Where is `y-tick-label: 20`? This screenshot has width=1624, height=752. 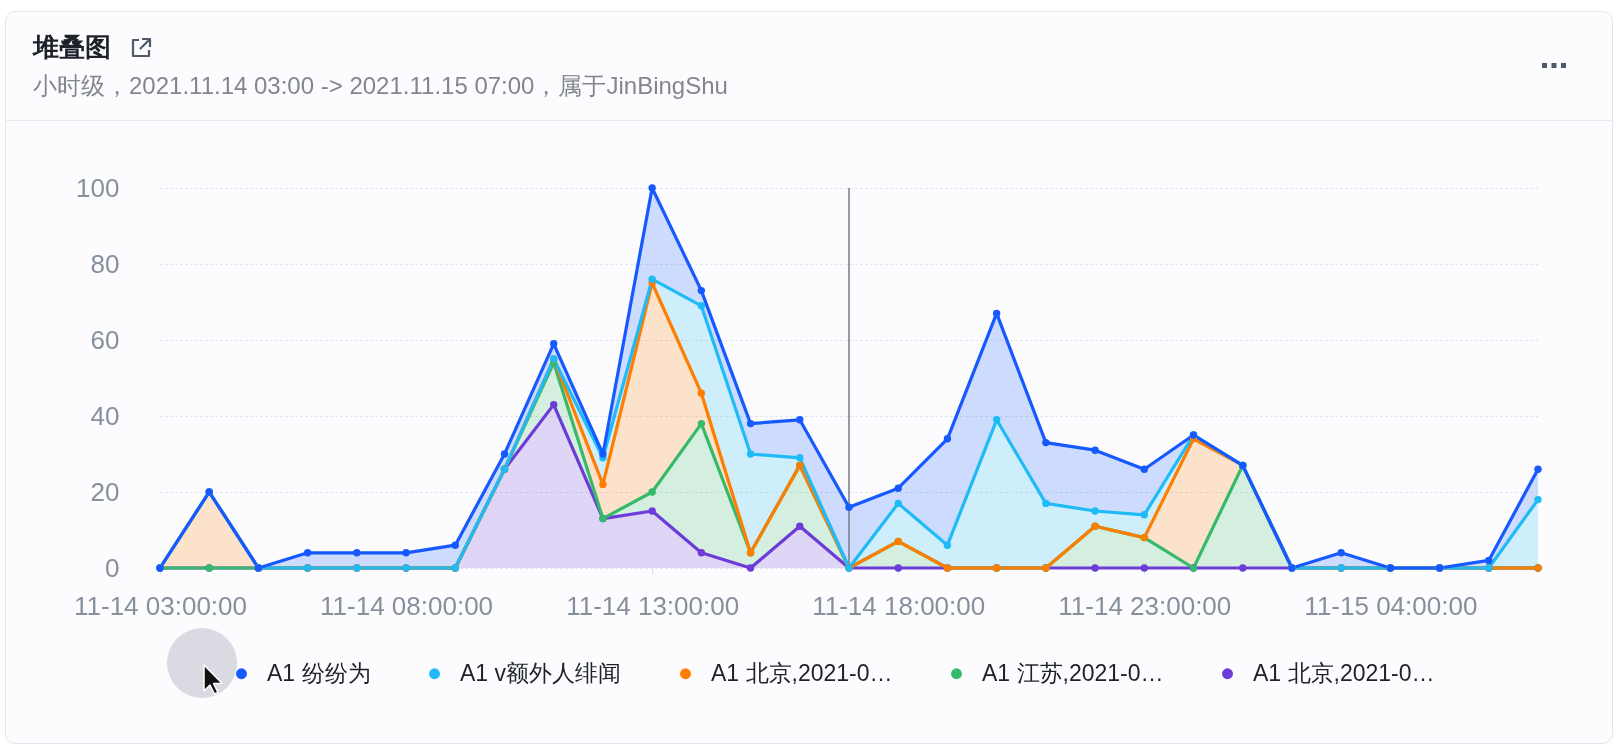 y-tick-label: 20 is located at coordinates (105, 491).